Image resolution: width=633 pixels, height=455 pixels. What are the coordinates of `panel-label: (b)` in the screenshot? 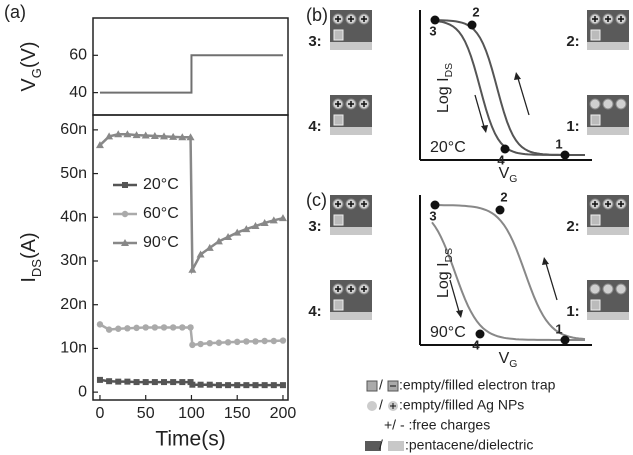 It's located at (317, 15).